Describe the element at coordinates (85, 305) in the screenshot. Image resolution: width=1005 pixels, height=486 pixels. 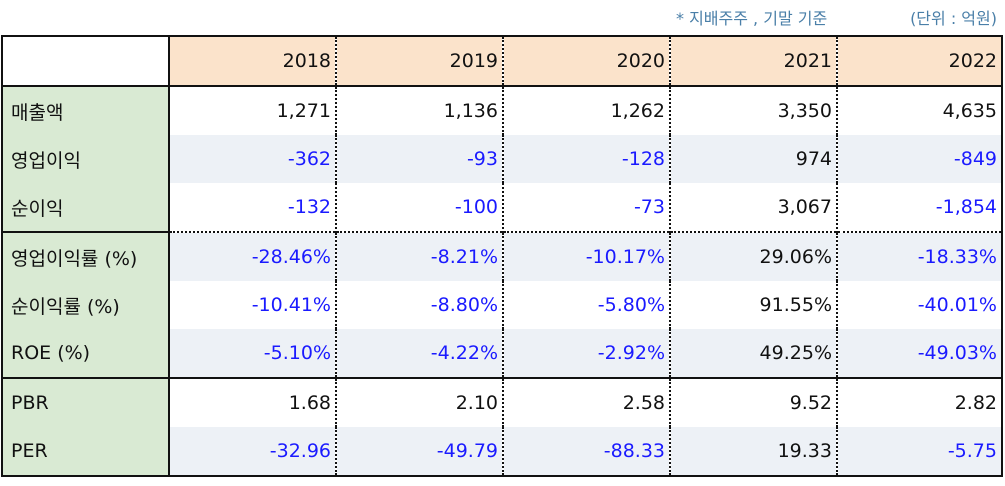
I see `row-label: 순이익률 (%)` at that location.